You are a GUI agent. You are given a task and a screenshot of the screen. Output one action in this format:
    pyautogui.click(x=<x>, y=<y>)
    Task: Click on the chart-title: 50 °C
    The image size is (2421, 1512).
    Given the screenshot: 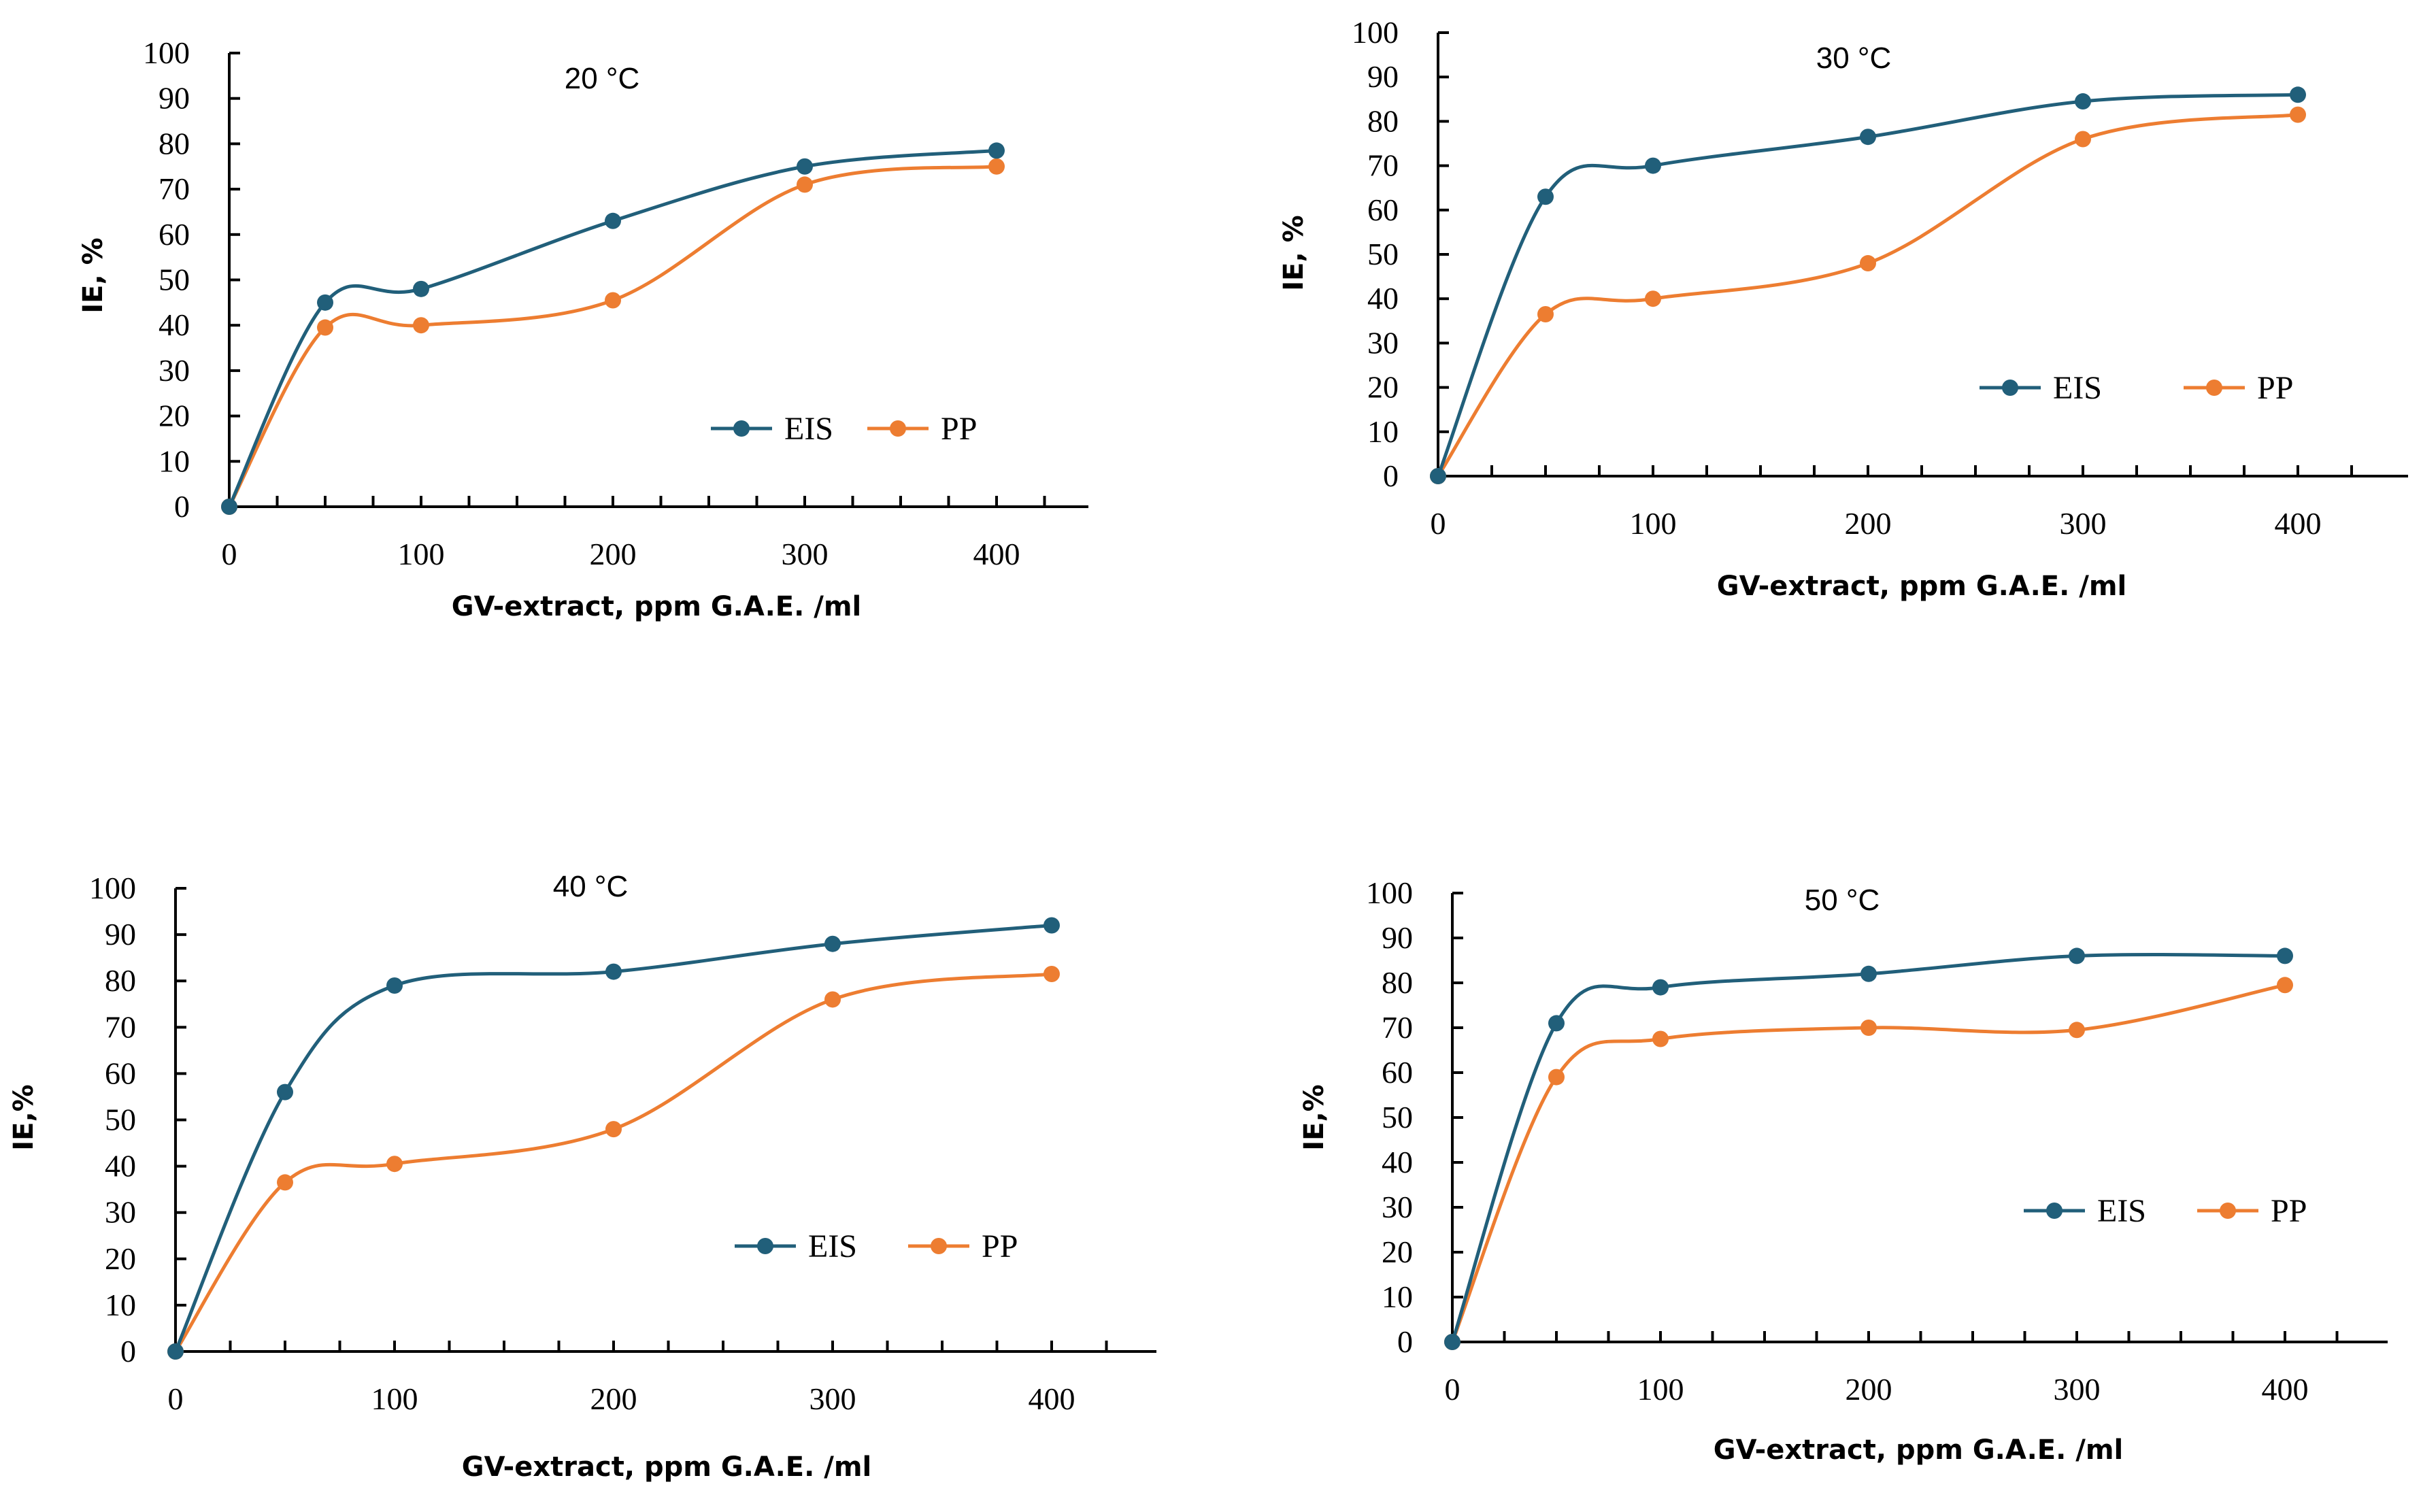 What is the action you would take?
    pyautogui.click(x=1842, y=900)
    